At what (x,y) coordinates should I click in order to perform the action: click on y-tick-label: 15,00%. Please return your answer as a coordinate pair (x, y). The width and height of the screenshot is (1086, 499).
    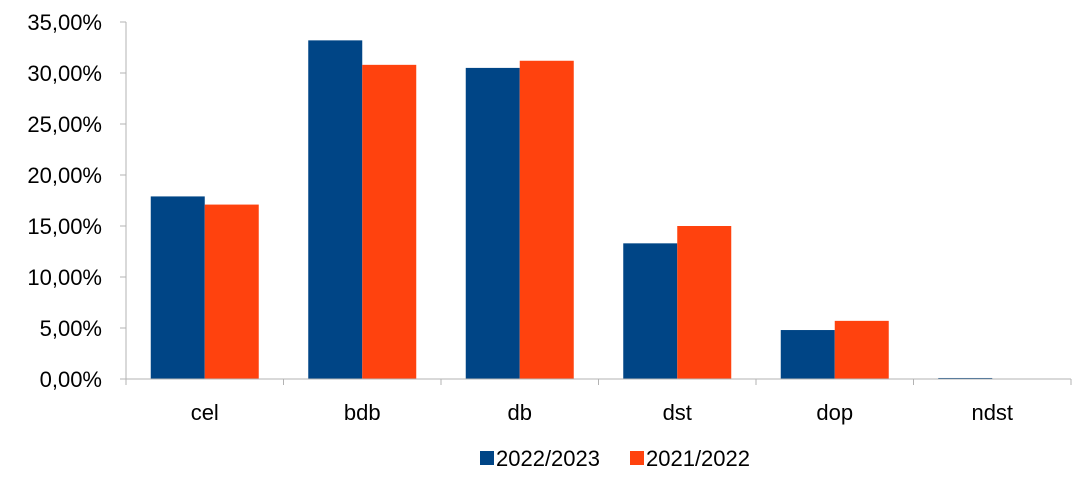
    Looking at the image, I should click on (64, 226).